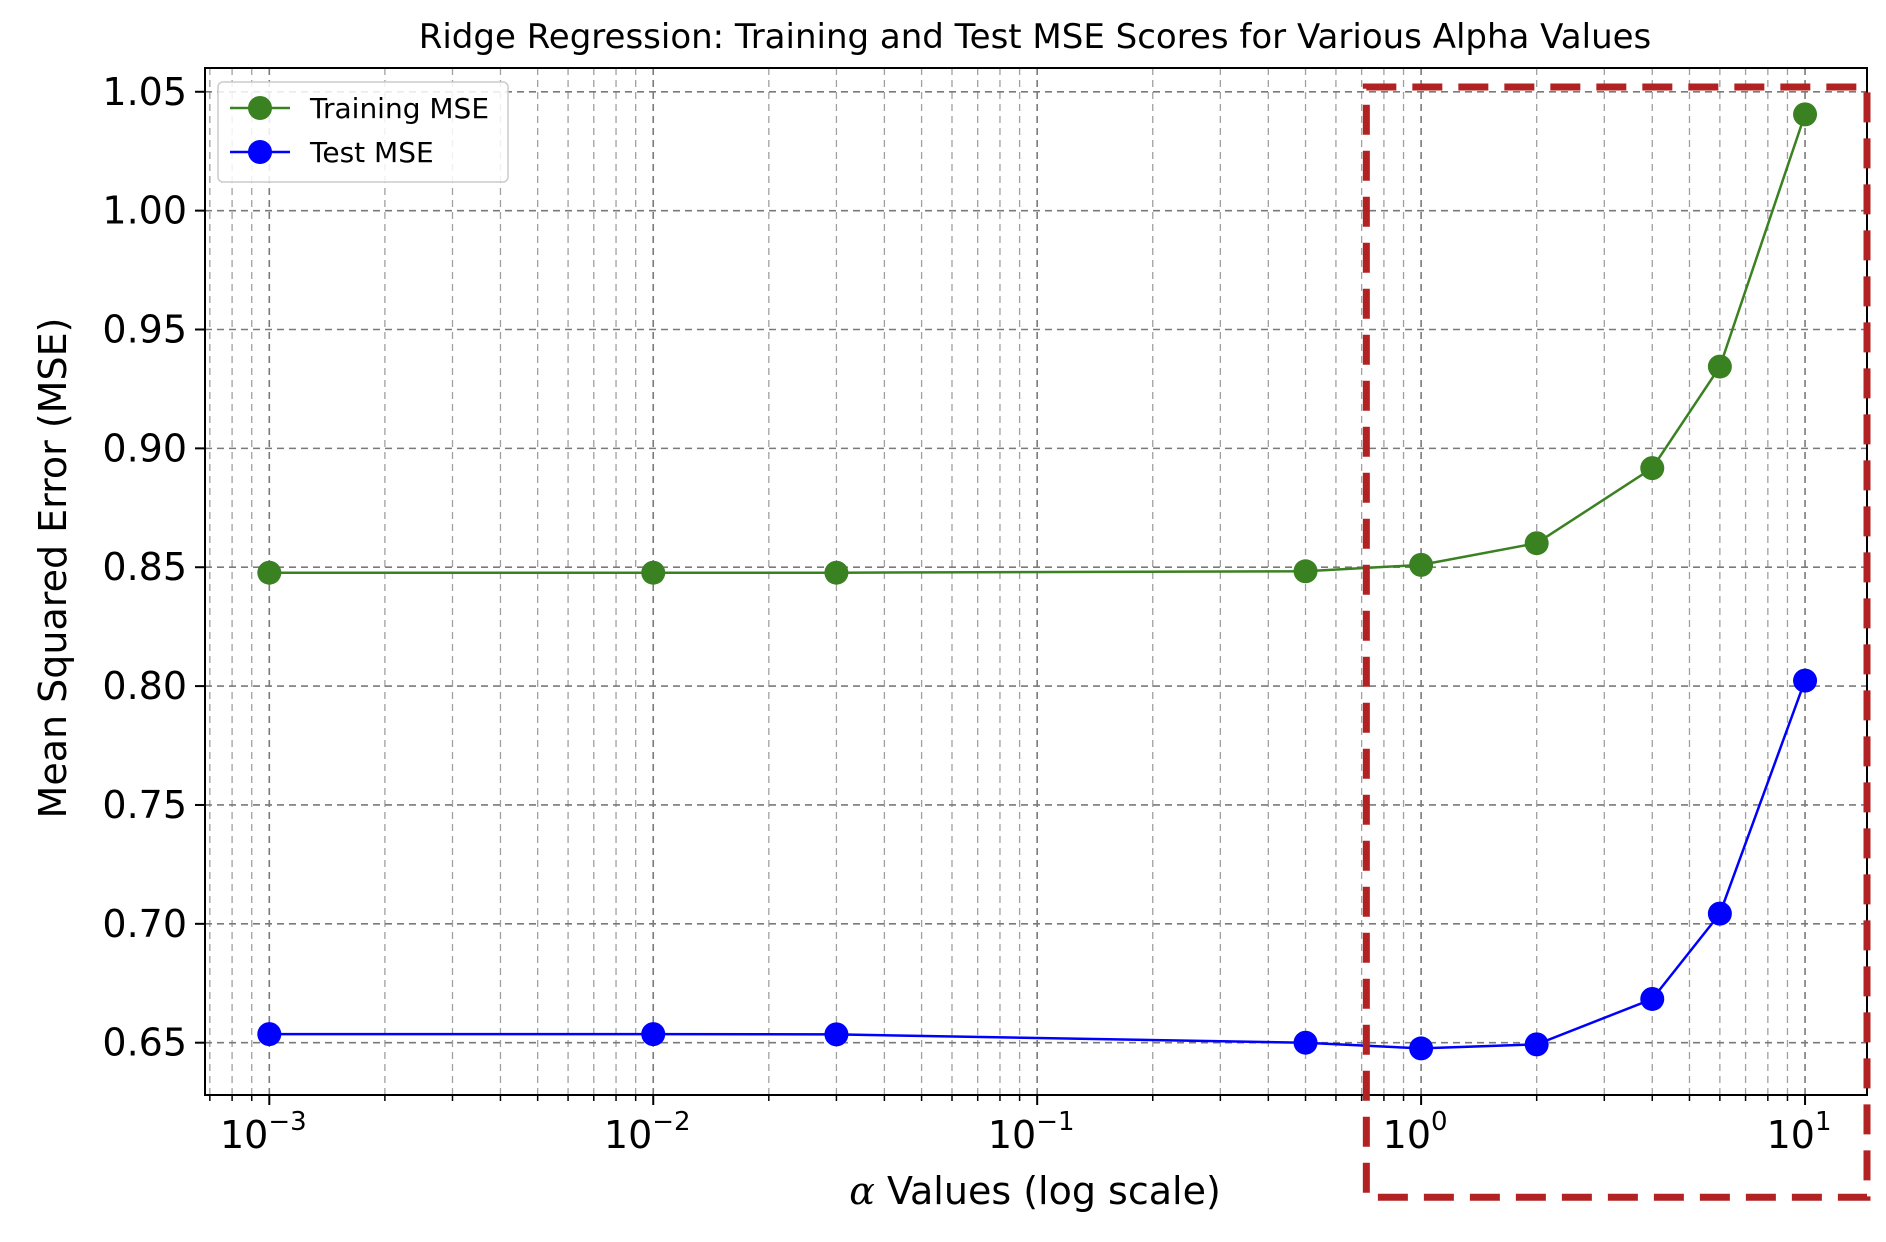  What do you see at coordinates (144, 805) in the screenshot?
I see `y-tick-label: 0.75` at bounding box center [144, 805].